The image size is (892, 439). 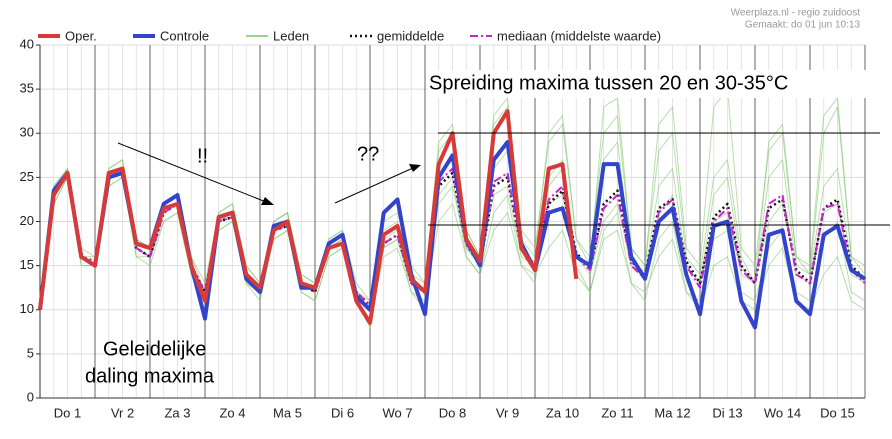 What do you see at coordinates (617, 412) in the screenshot?
I see `x-tick-label: Zo 11` at bounding box center [617, 412].